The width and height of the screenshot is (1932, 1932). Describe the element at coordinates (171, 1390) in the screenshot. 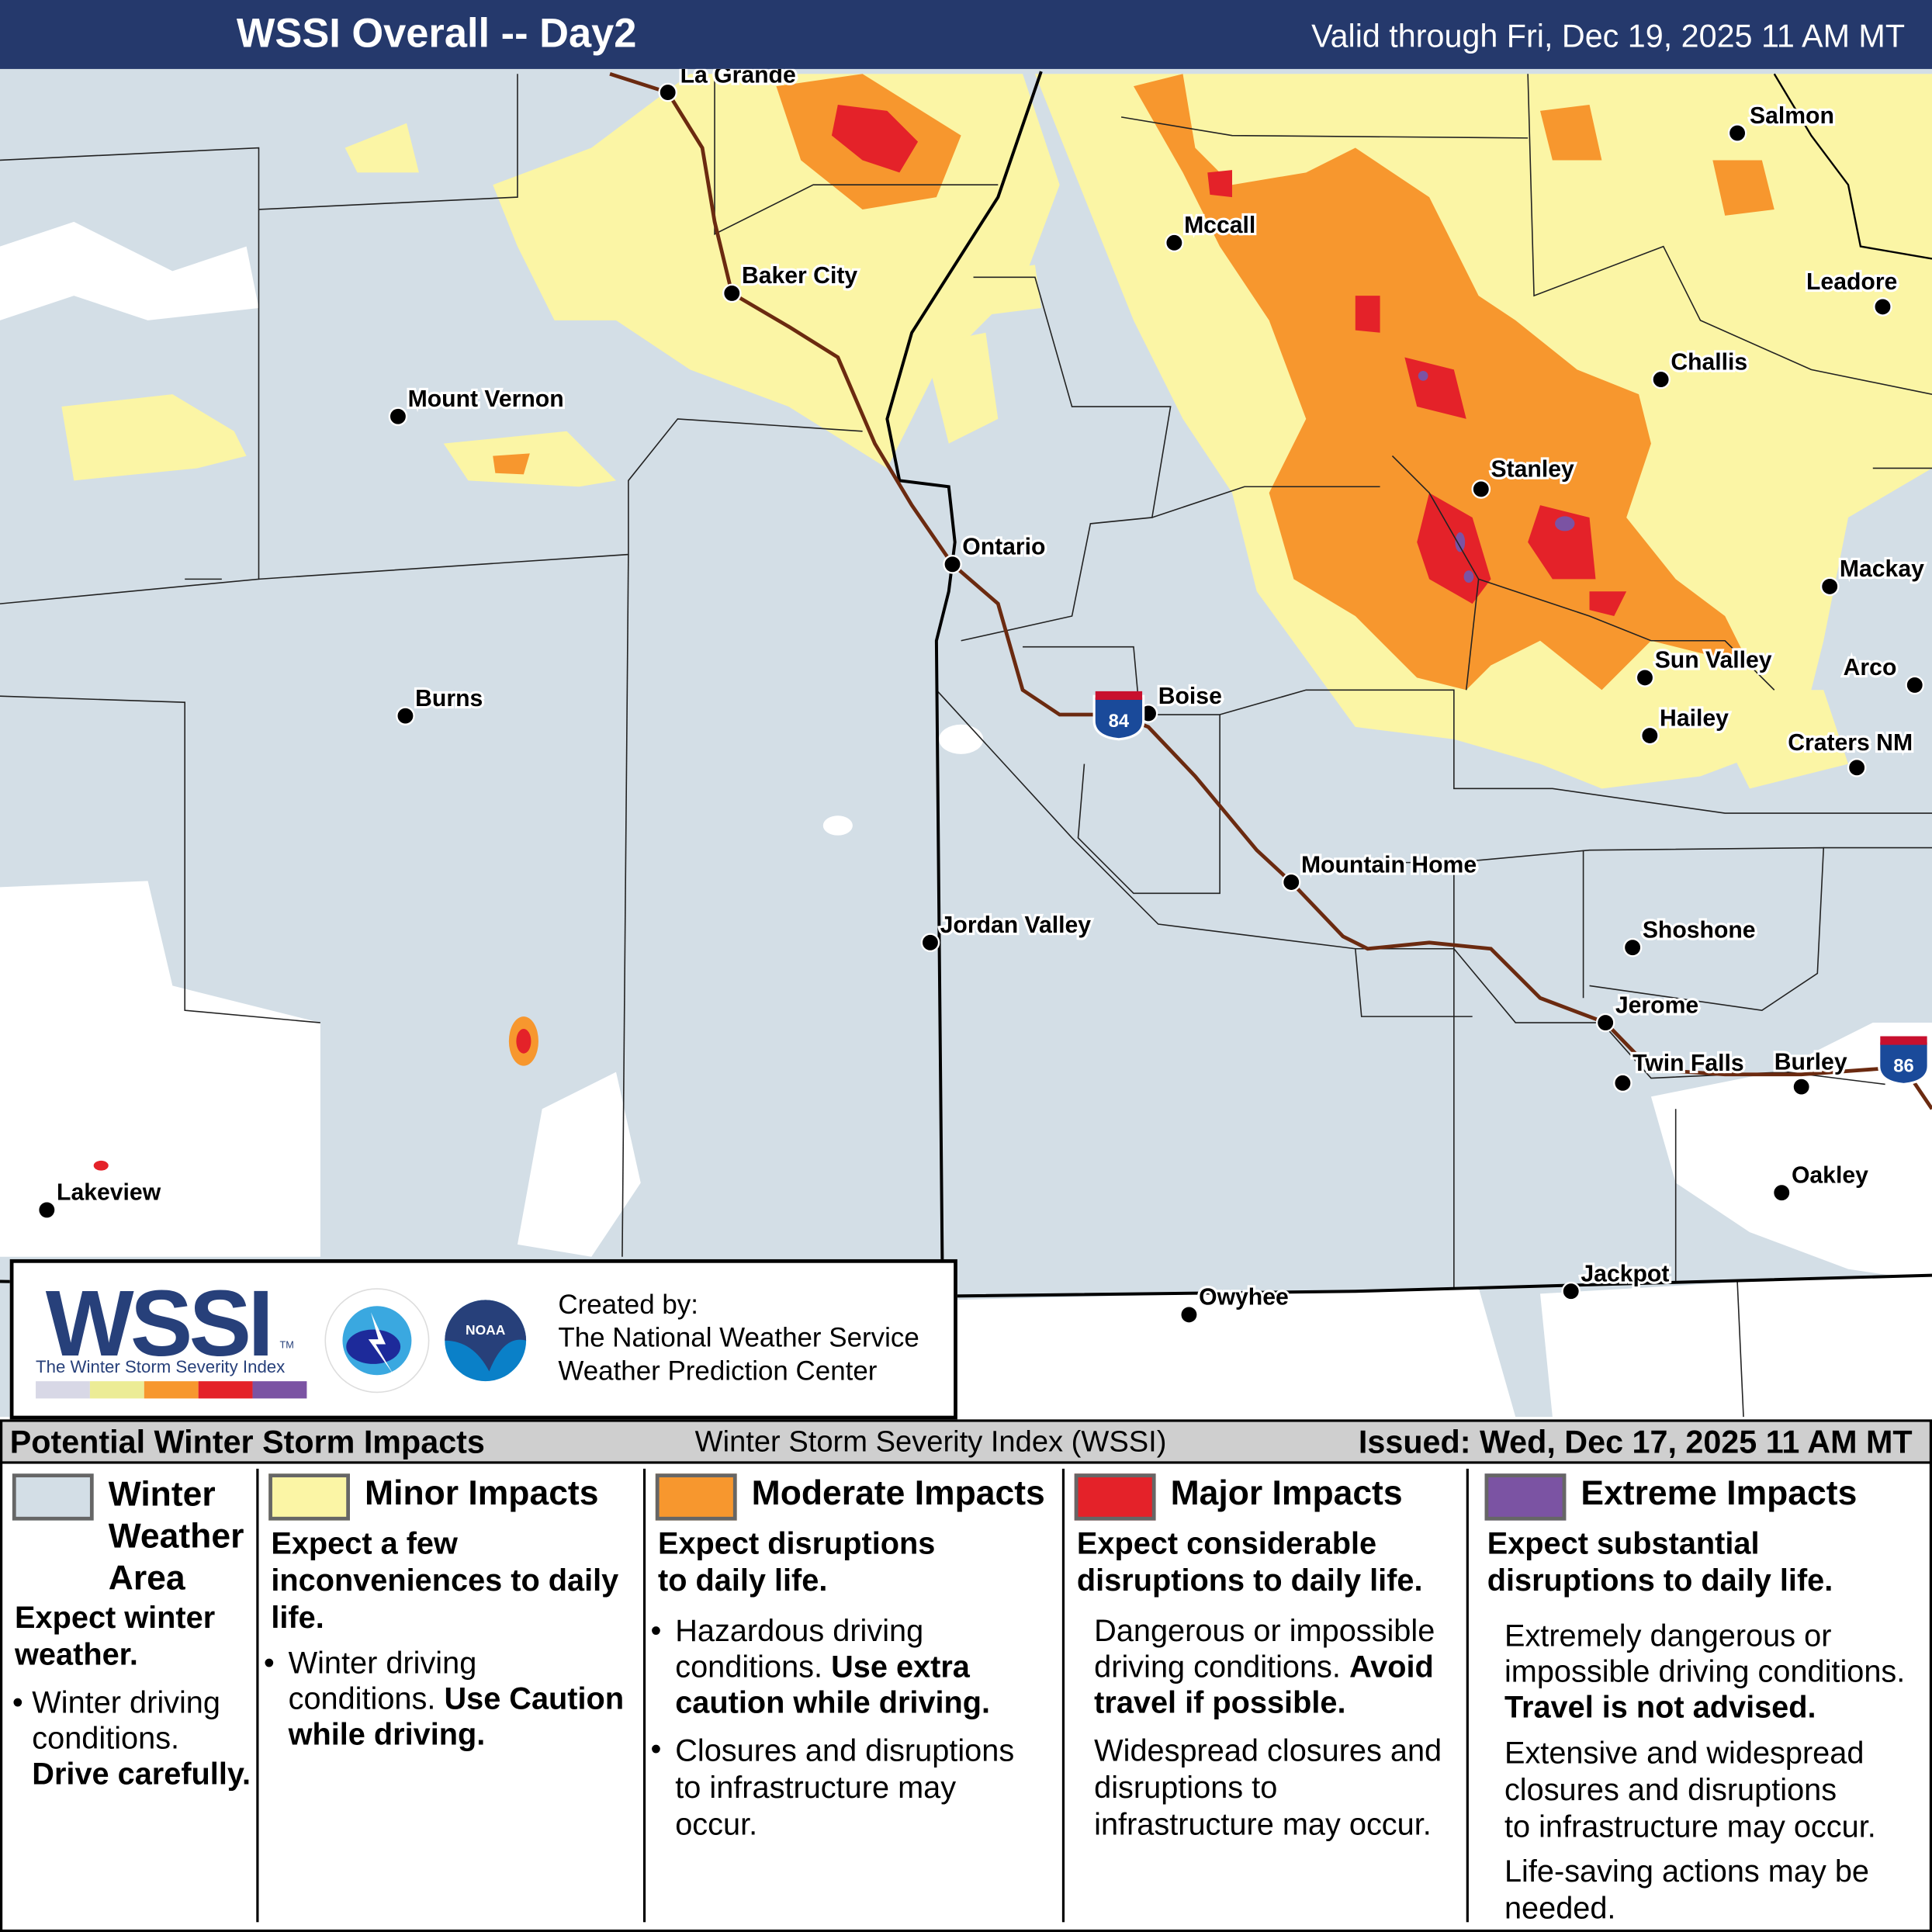

I see `color-scale-bar` at that location.